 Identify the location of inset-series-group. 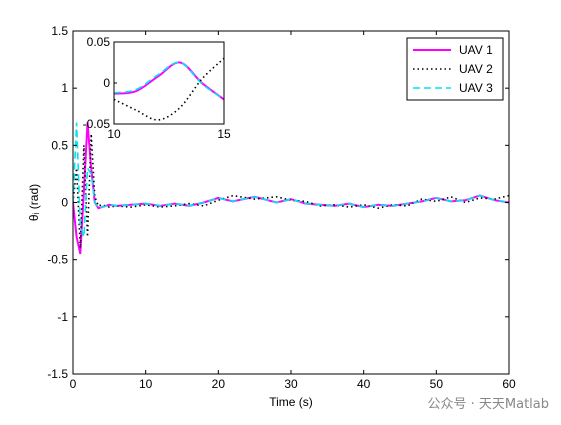
(169, 89).